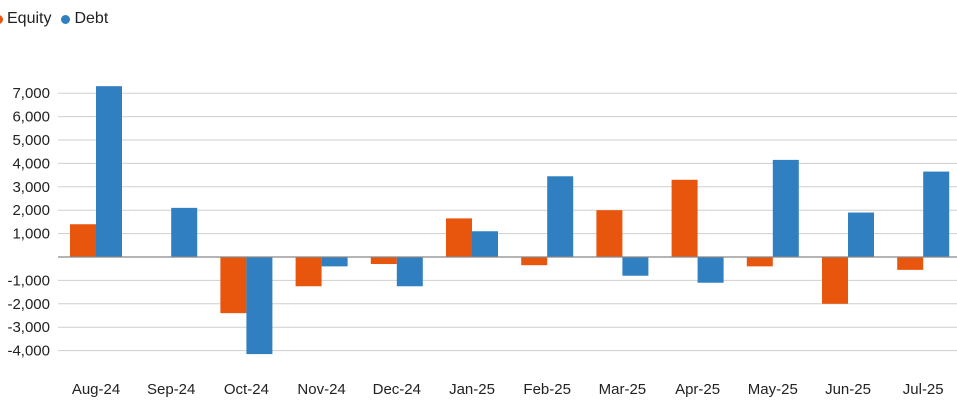 This screenshot has width=957, height=417. What do you see at coordinates (397, 389) in the screenshot?
I see `x-tick-label: Dec-24` at bounding box center [397, 389].